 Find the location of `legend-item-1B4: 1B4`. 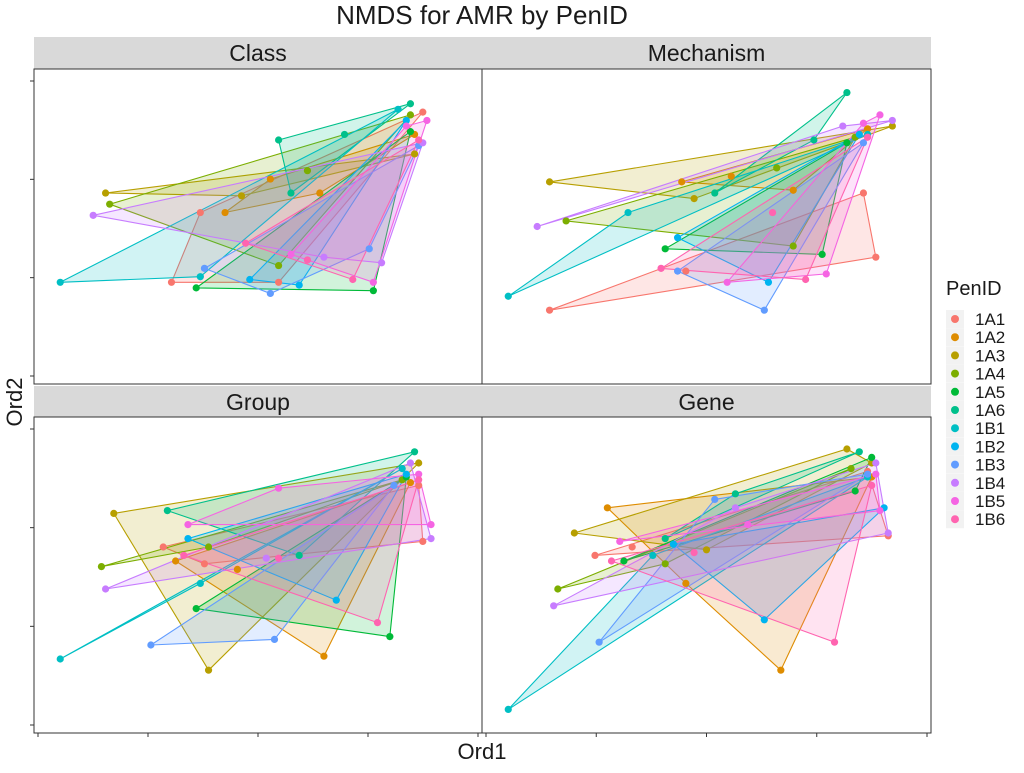

legend-item-1B4: 1B4 is located at coordinates (975, 483).